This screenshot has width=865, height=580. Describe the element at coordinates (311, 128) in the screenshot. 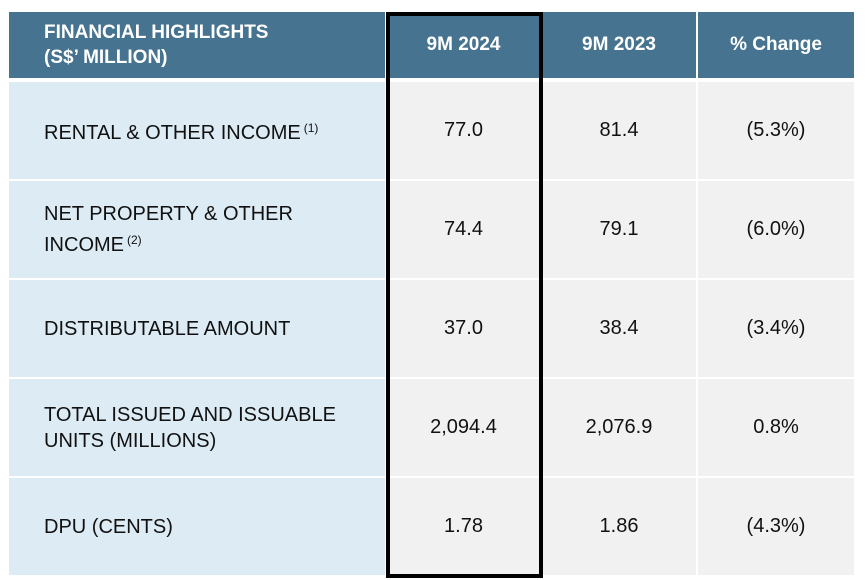

I see `footnote-marker: (1)` at that location.